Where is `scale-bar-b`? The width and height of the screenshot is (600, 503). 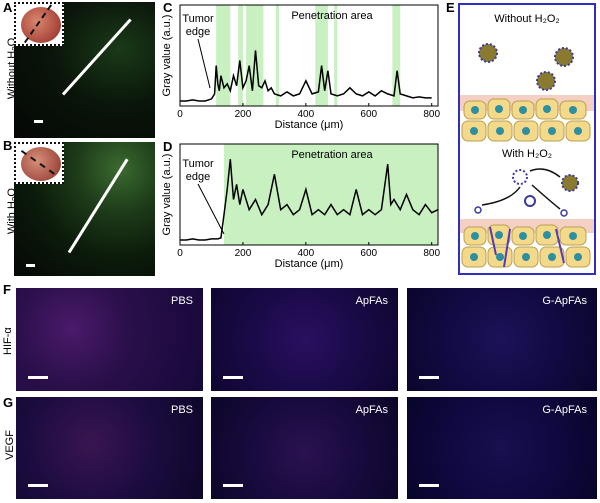
scale-bar-b is located at coordinates (30, 265).